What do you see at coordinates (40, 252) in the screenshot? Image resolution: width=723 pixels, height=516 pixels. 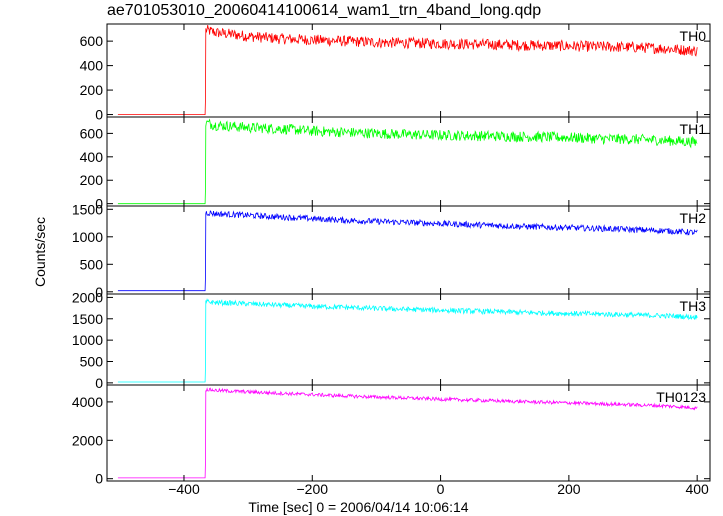 I see `y-axis-label: Counts/sec` at bounding box center [40, 252].